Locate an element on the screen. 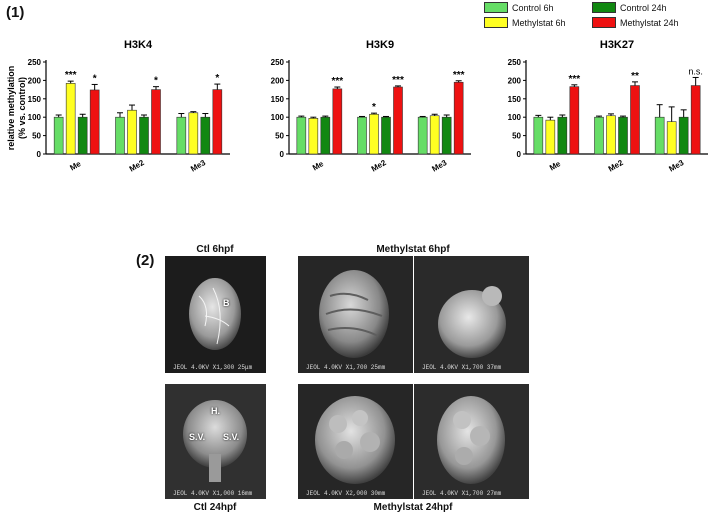  chart-title-h3k27: H3K27 is located at coordinates (617, 45).